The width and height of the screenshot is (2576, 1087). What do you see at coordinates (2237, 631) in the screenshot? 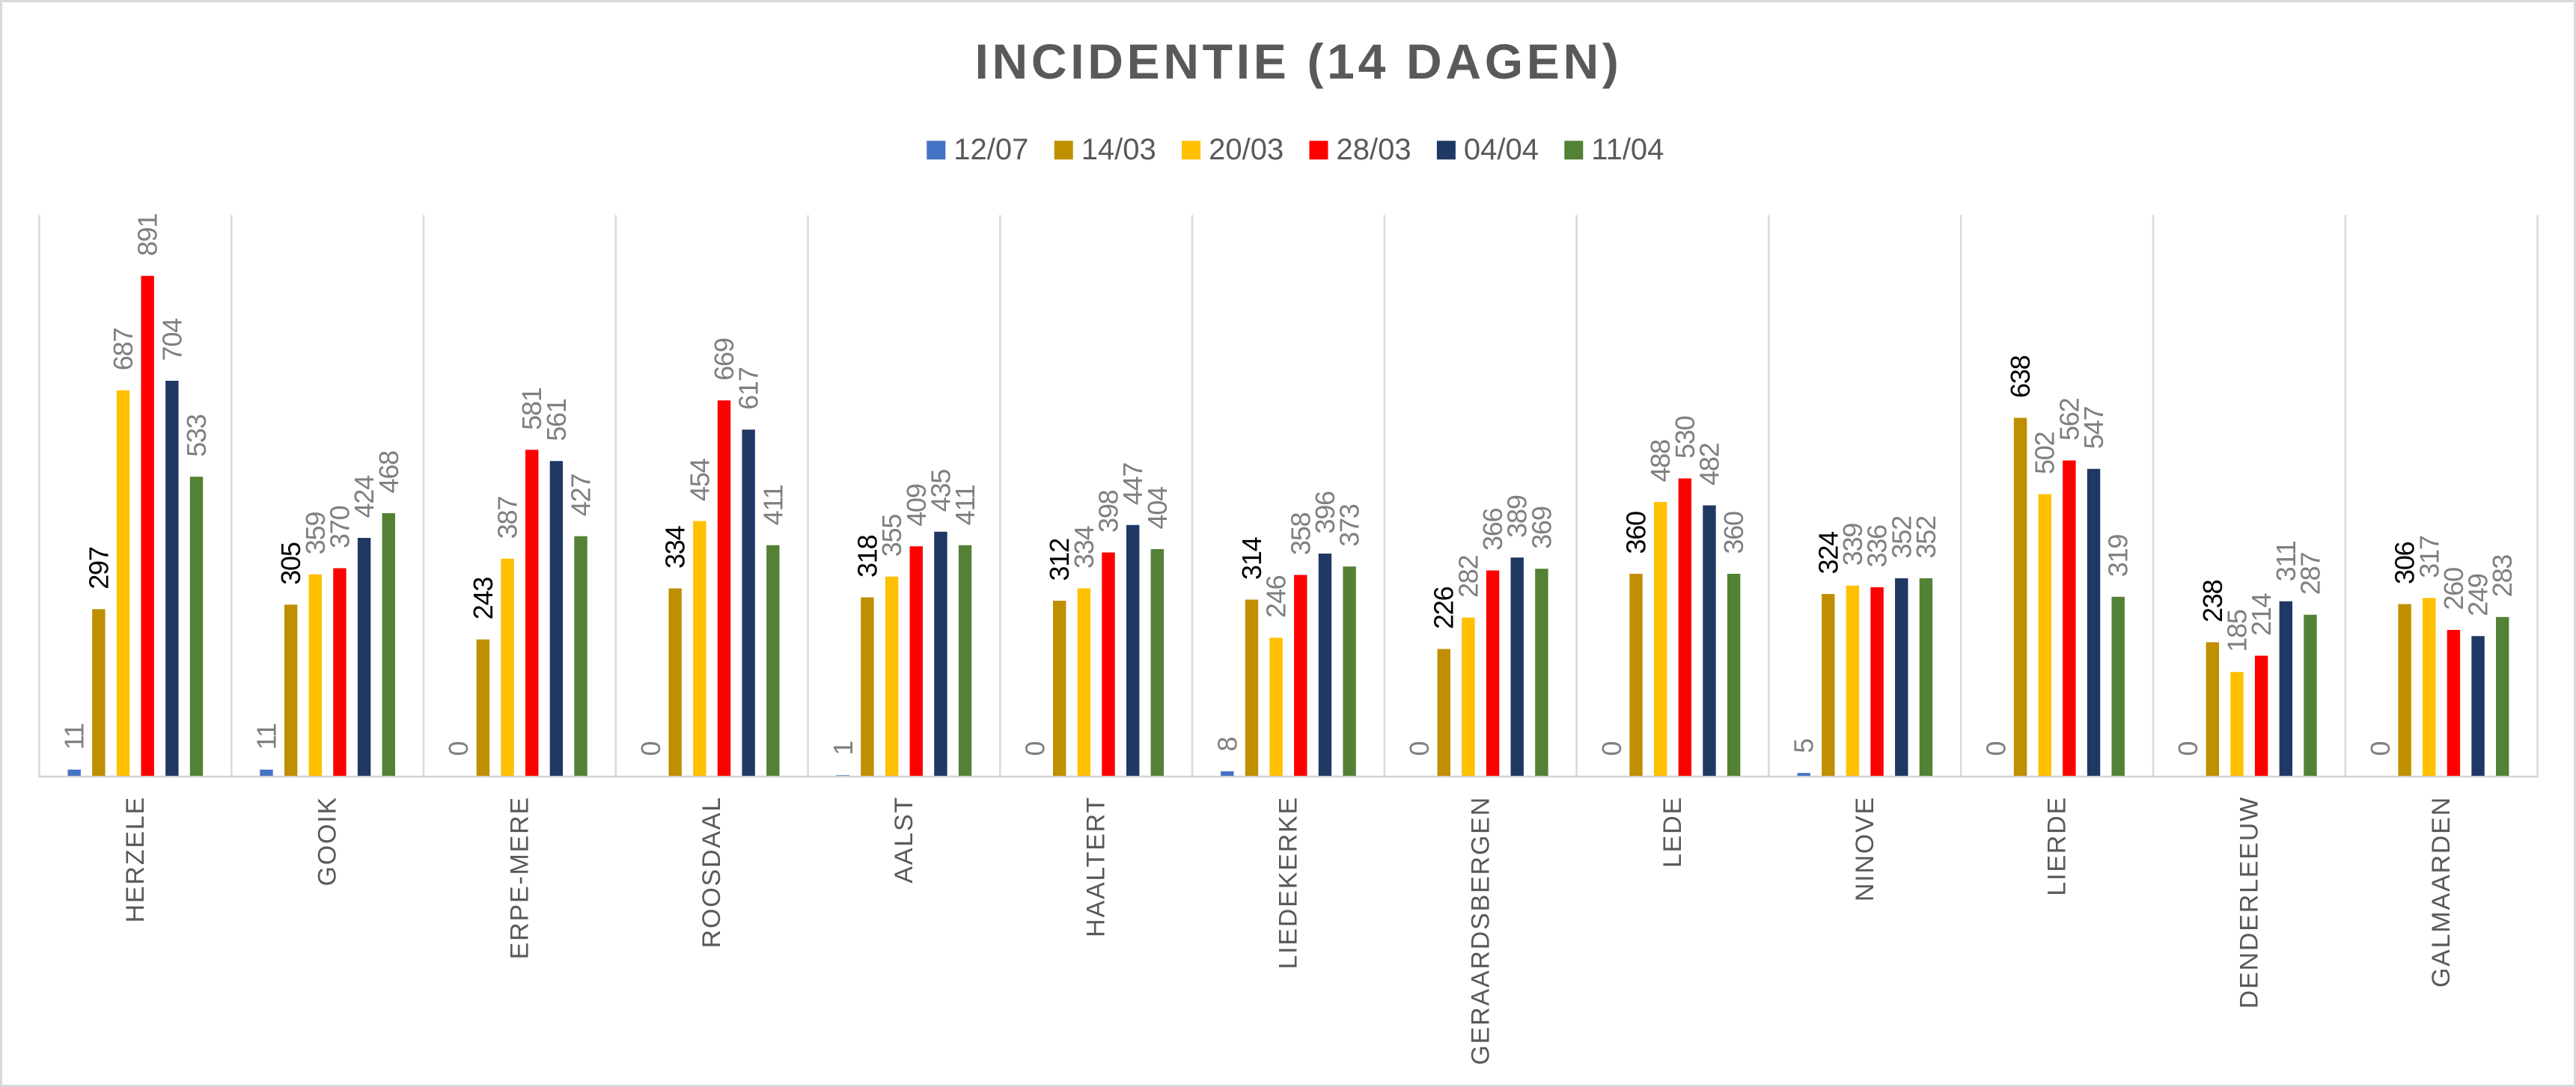
I see `svg-text: 185` at bounding box center [2237, 631].